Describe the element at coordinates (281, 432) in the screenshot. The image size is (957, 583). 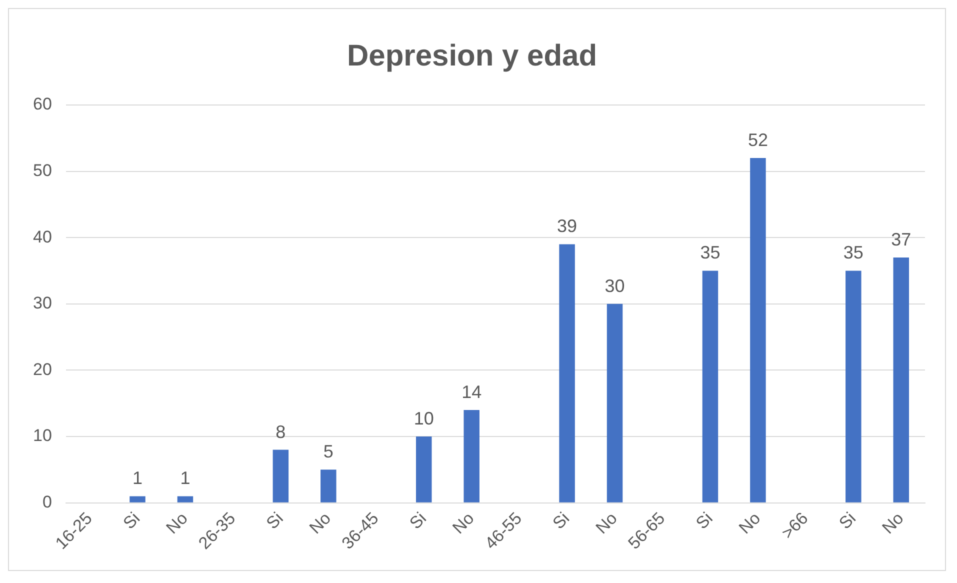
I see `data-label: 8` at that location.